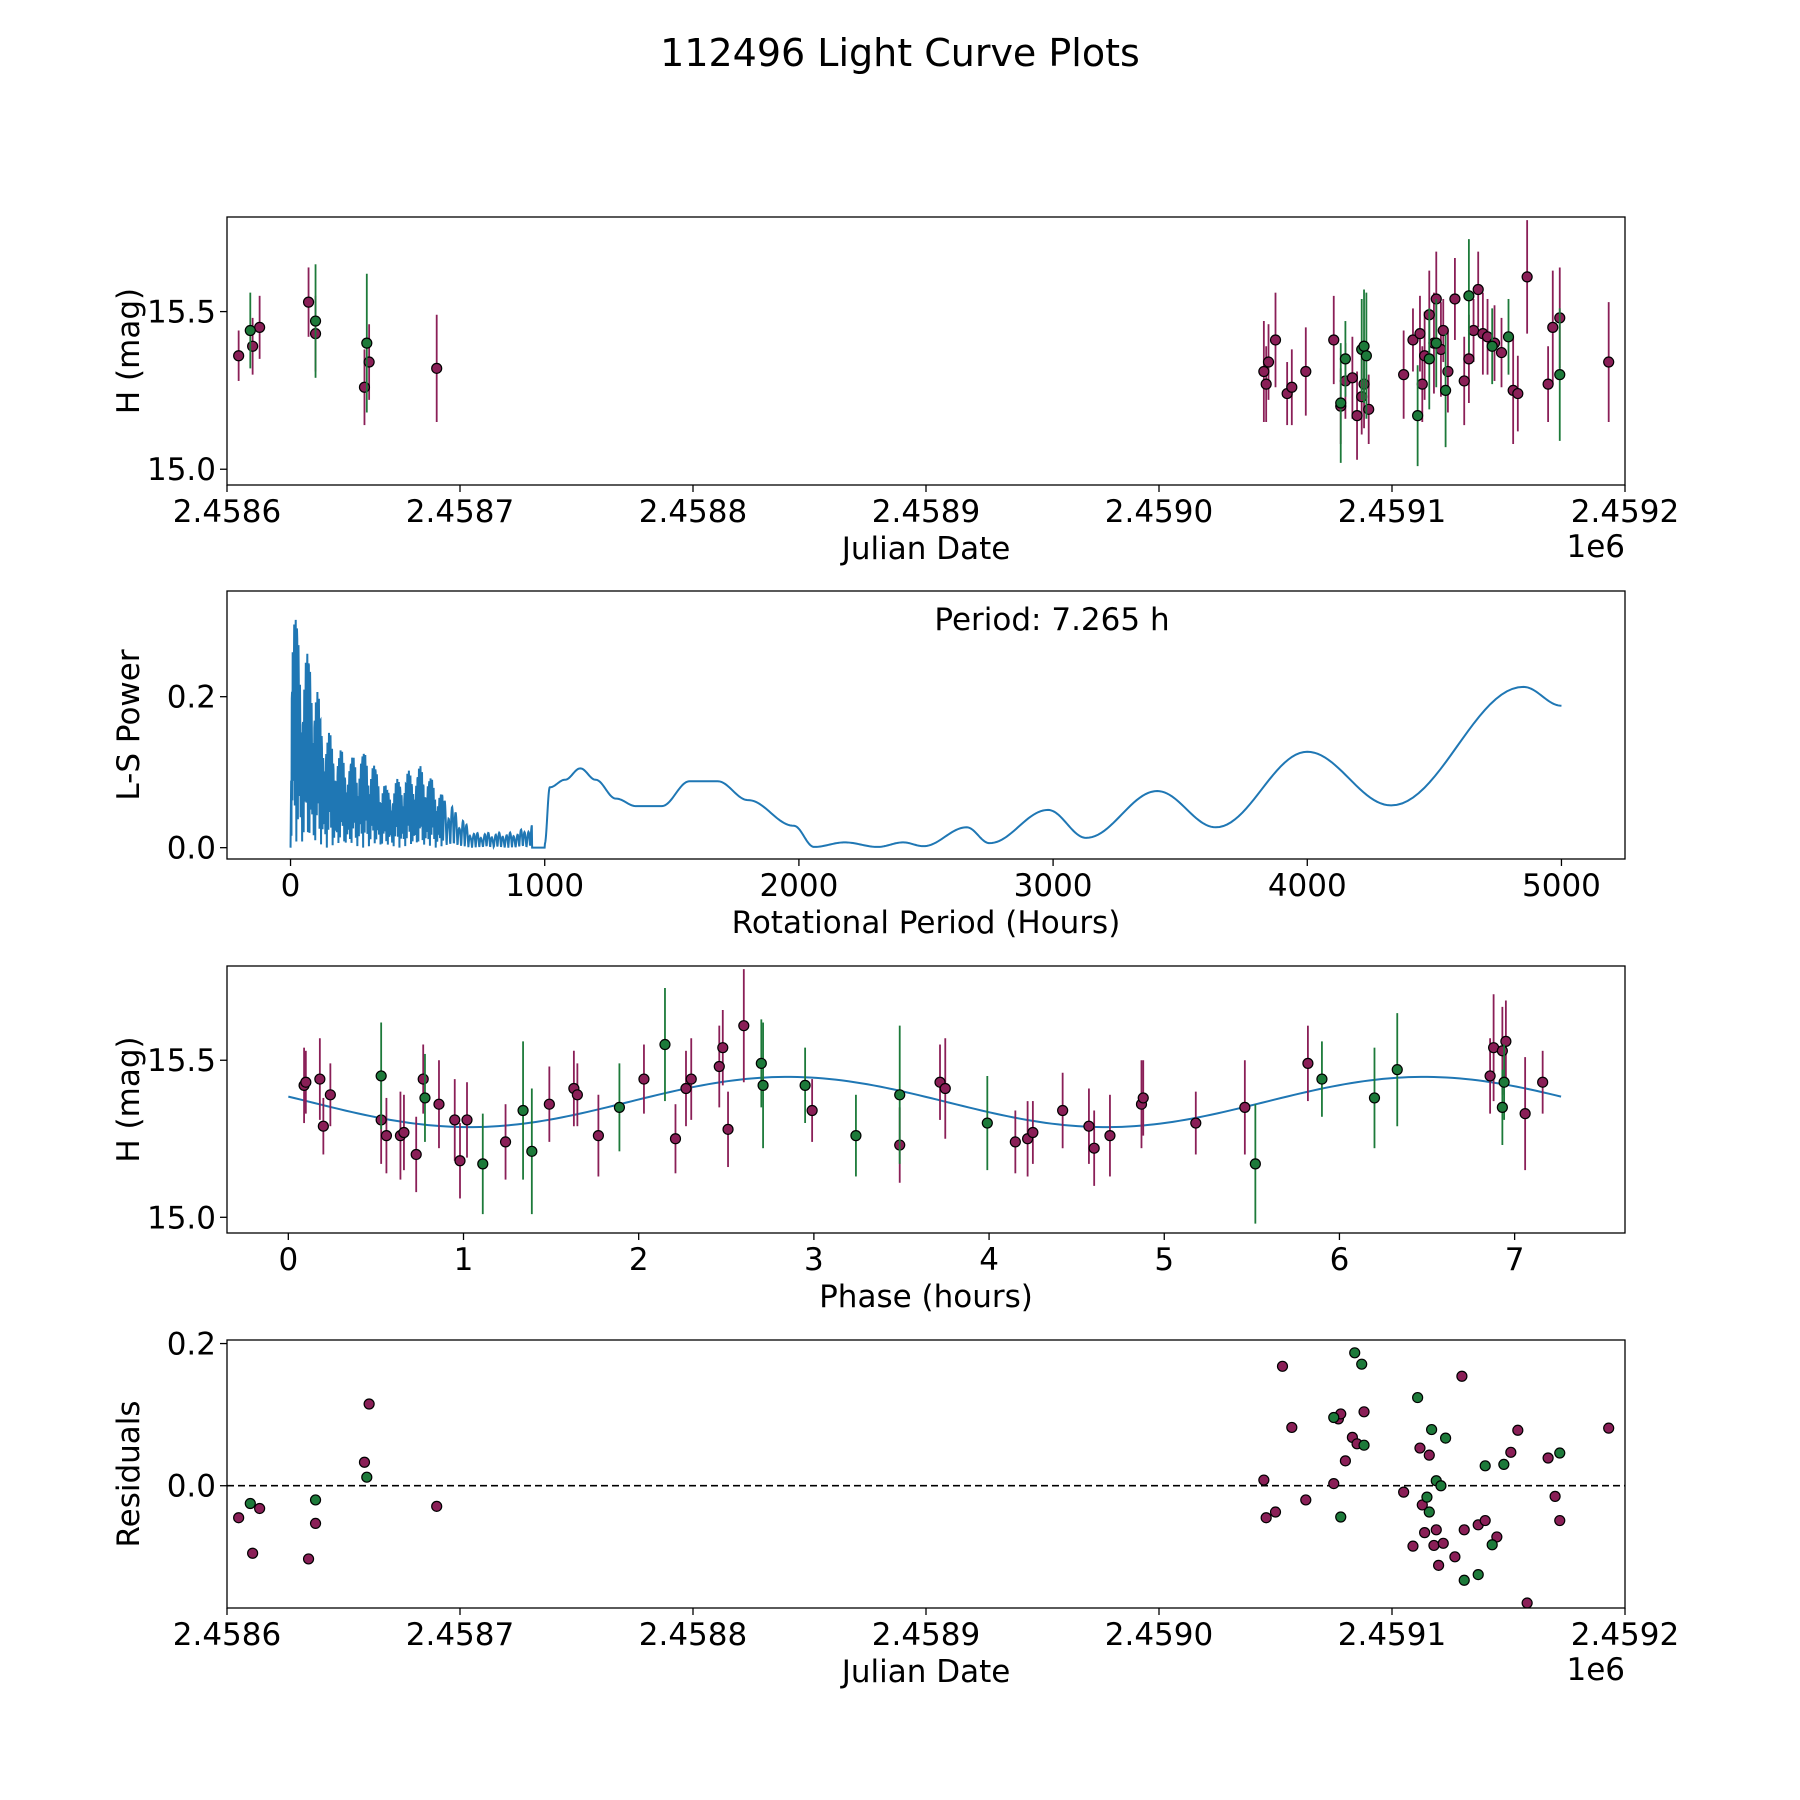 The image size is (1800, 1800). What do you see at coordinates (1392, 1635) in the screenshot?
I see `x-tick-label: 2.4591` at bounding box center [1392, 1635].